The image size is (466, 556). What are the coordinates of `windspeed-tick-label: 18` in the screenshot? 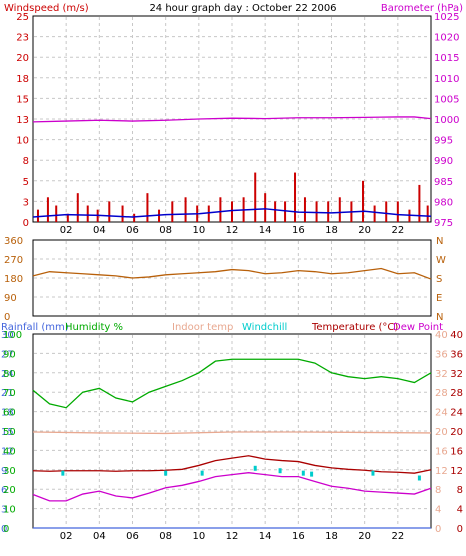 It's located at (22, 79).